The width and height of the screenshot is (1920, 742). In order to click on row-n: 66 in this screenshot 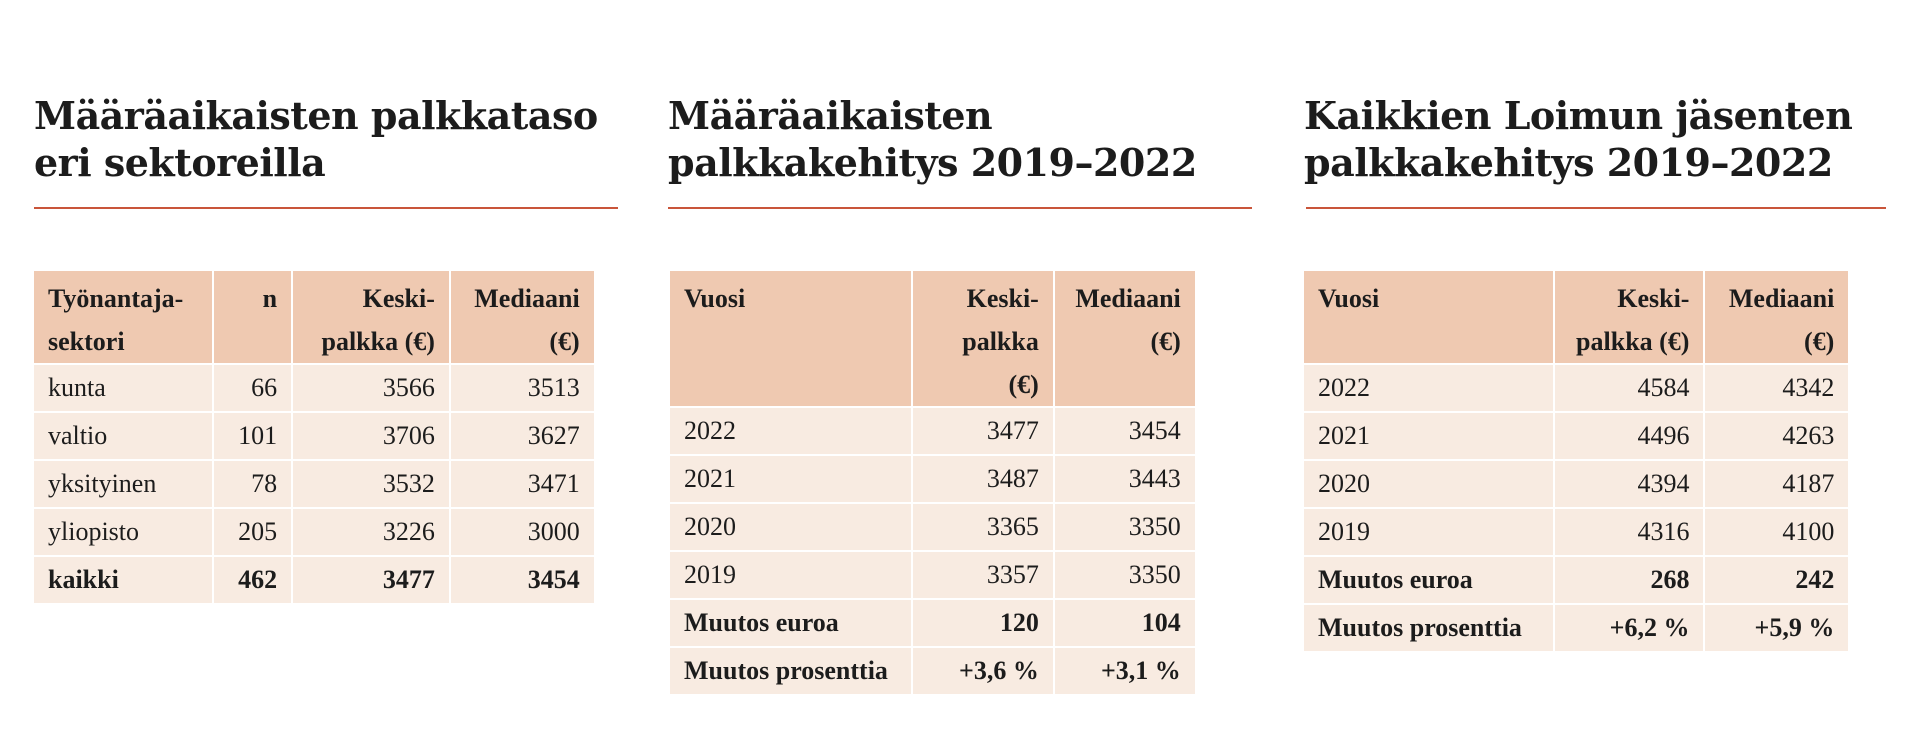, I will do `click(253, 388)`.